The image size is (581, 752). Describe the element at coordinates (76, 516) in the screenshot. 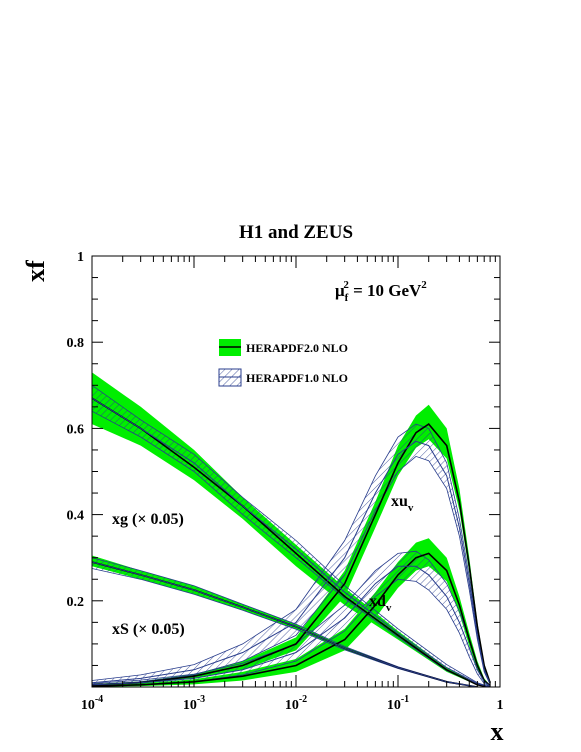

I see `y-tick-label: 0.4` at that location.